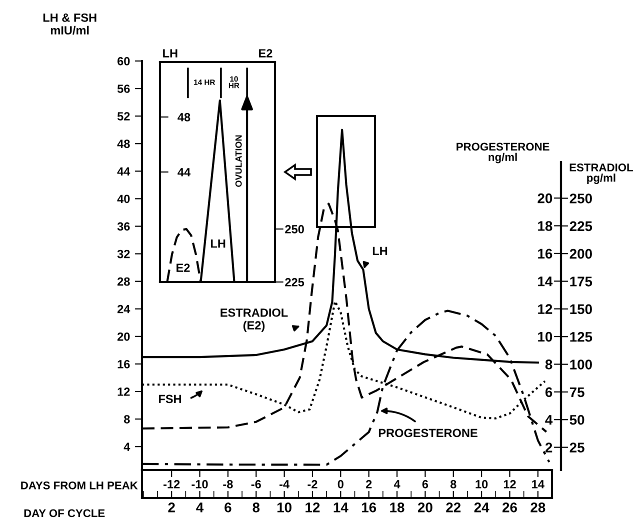 This screenshot has width=637, height=526. I want to click on y2-tick-label: 6, so click(548, 392).